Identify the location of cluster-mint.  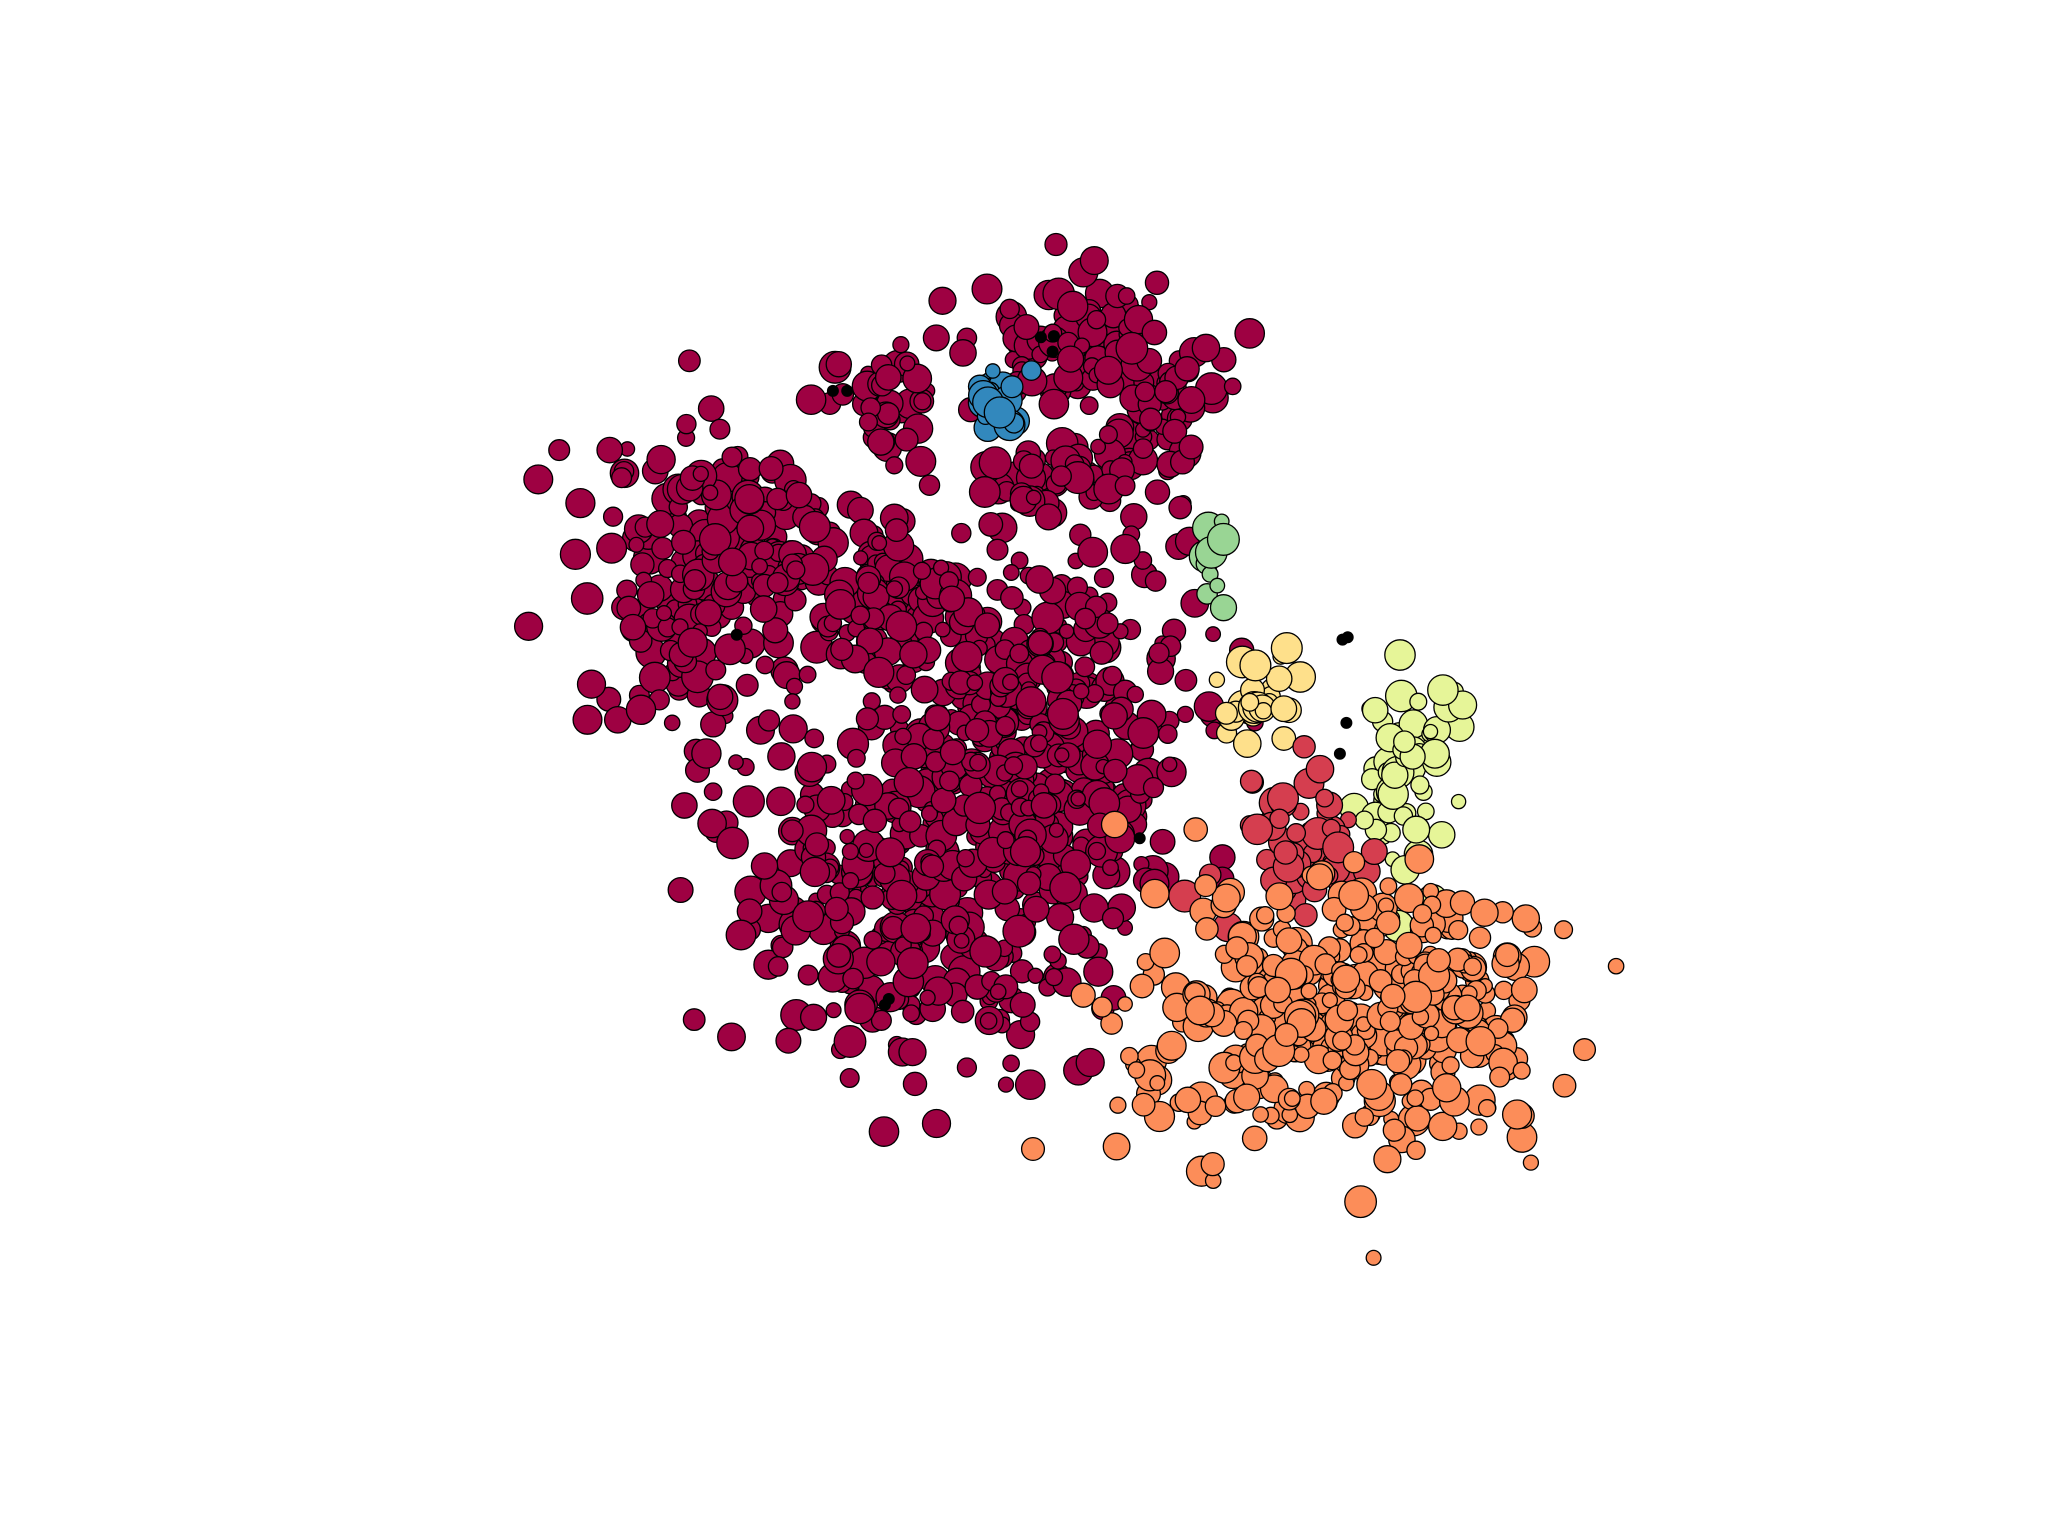
(1214, 566).